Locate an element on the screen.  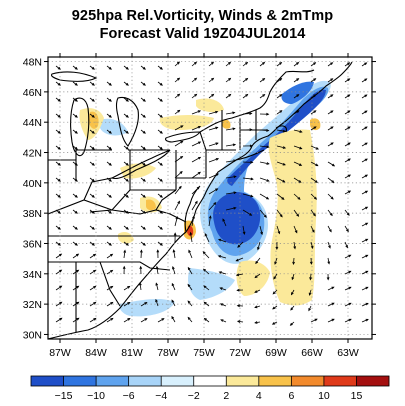
cape-cod is located at coordinates (281, 129).